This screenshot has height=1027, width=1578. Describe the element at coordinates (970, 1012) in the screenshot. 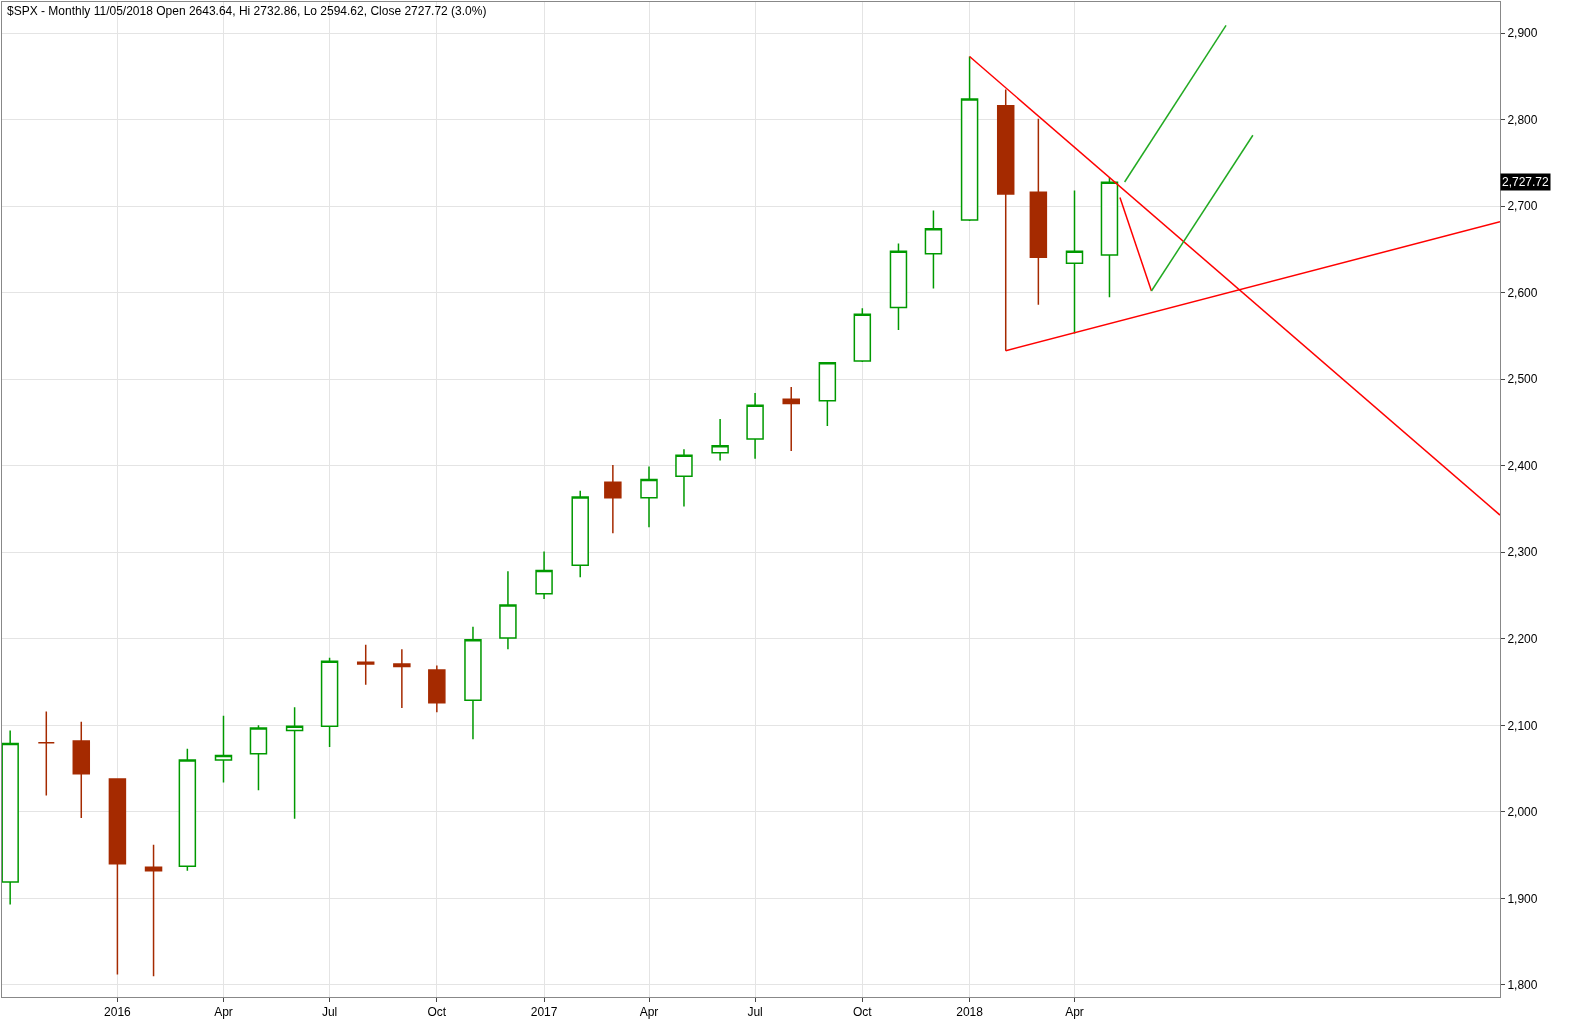

I see `x-tick-label: 2018` at that location.